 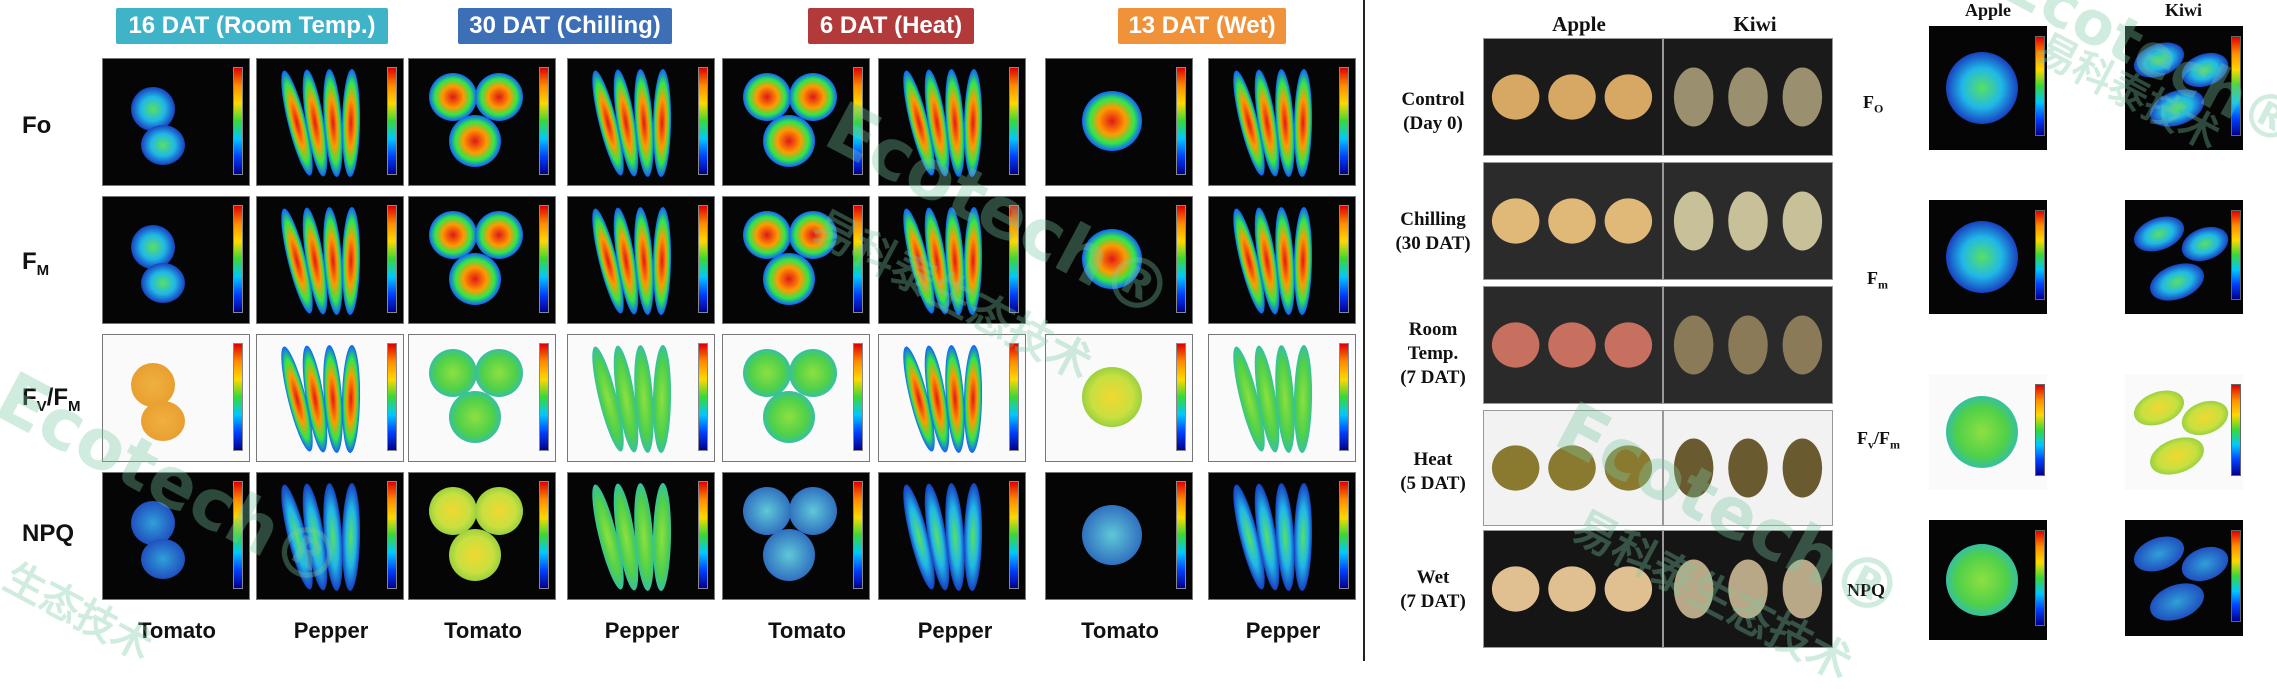 I want to click on right-row-fvfm-a-sub: v, so click(x=1871, y=444).